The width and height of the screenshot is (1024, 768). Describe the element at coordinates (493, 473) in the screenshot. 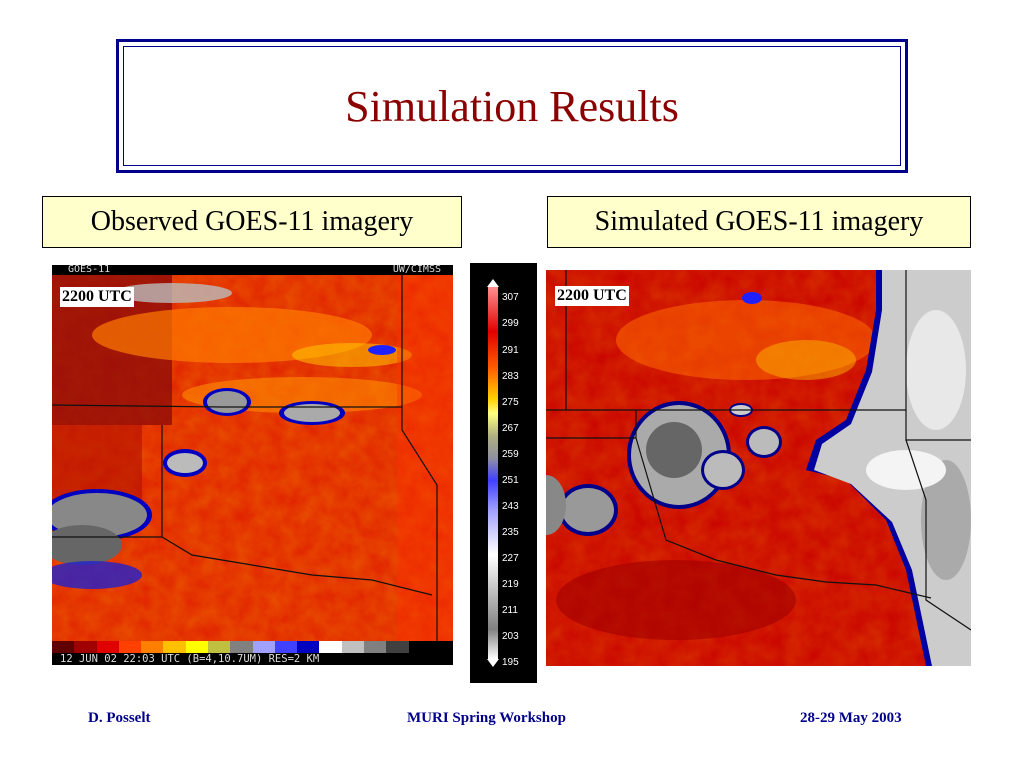

I see `legend-color-bar` at that location.